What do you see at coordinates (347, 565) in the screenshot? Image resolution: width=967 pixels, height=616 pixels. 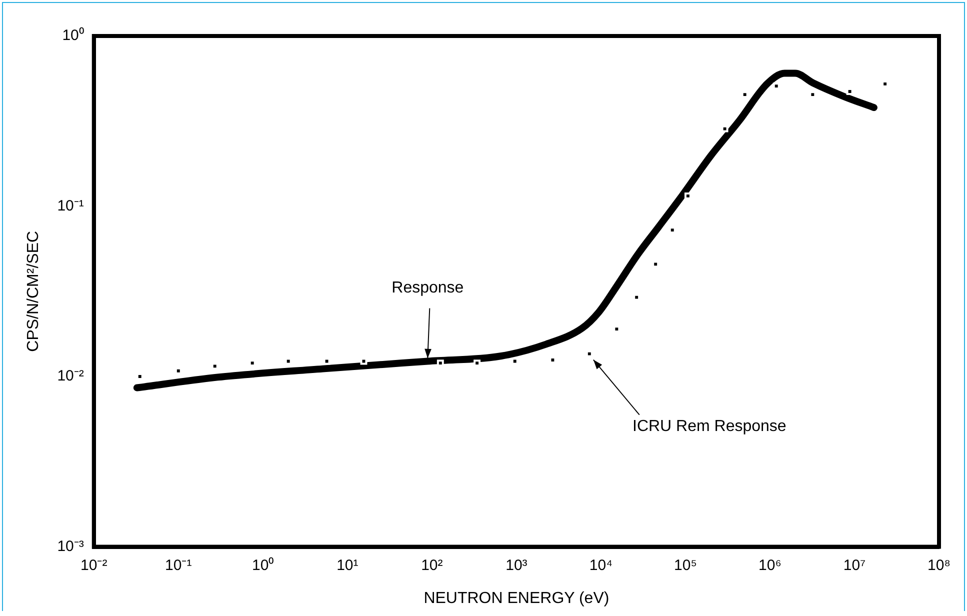 I see `x-tick-label: 10¹` at bounding box center [347, 565].